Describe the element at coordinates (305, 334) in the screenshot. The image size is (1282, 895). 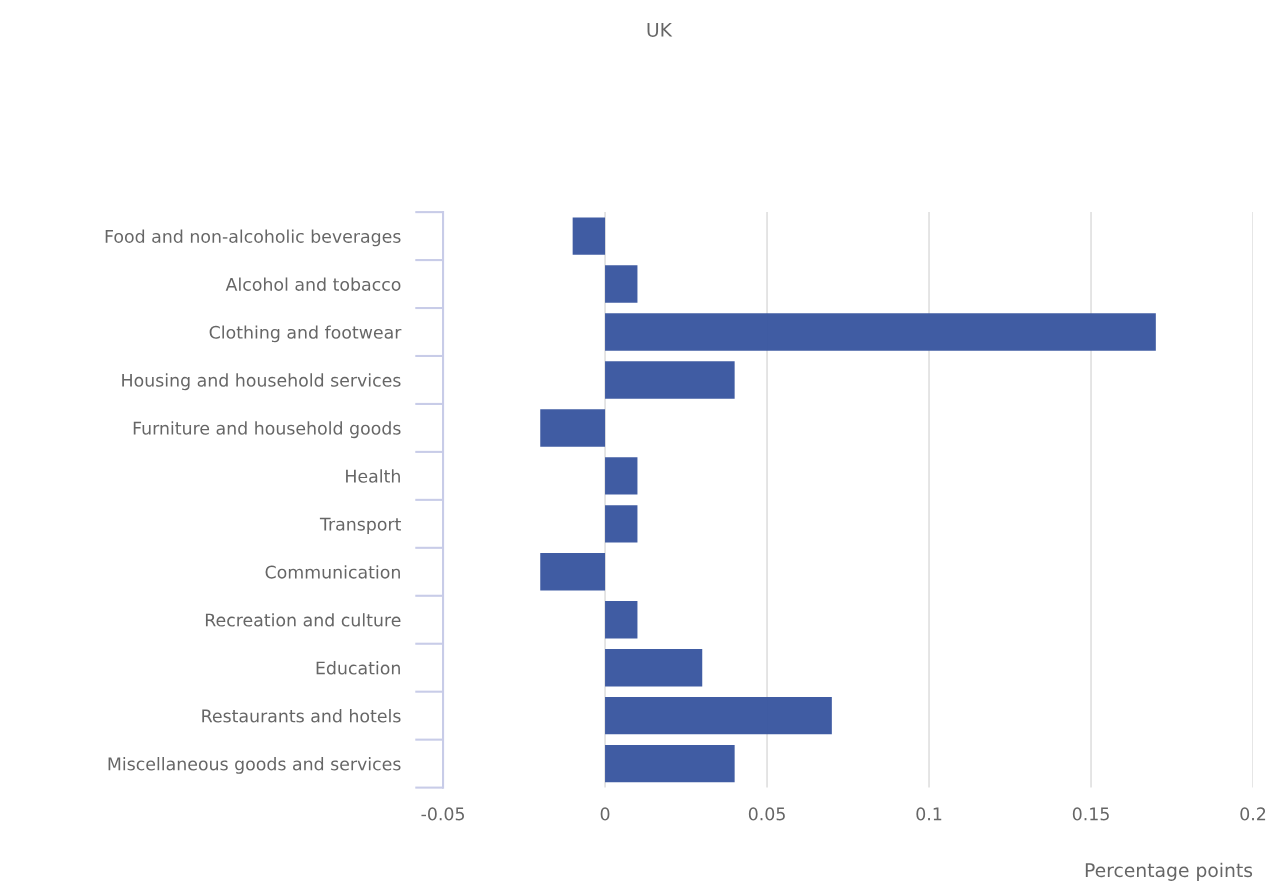
I see `y-tick-label: Clothing and footwear` at that location.